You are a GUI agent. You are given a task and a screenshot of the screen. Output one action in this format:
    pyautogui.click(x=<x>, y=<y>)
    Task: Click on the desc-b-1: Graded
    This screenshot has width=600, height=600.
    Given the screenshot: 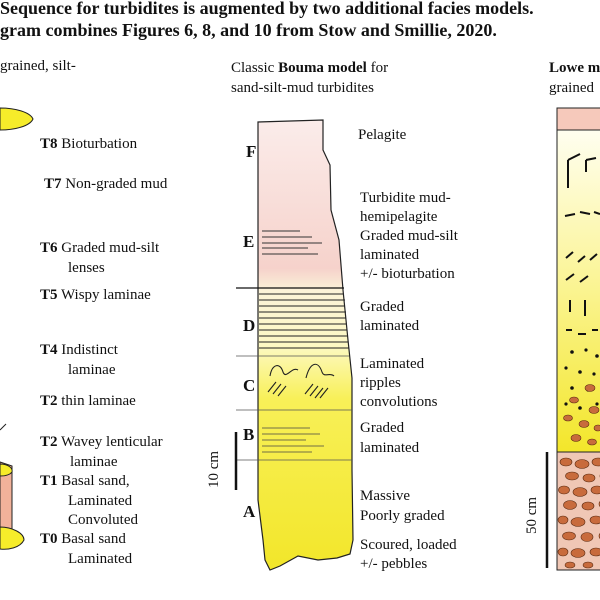 What is the action you would take?
    pyautogui.click(x=382, y=428)
    